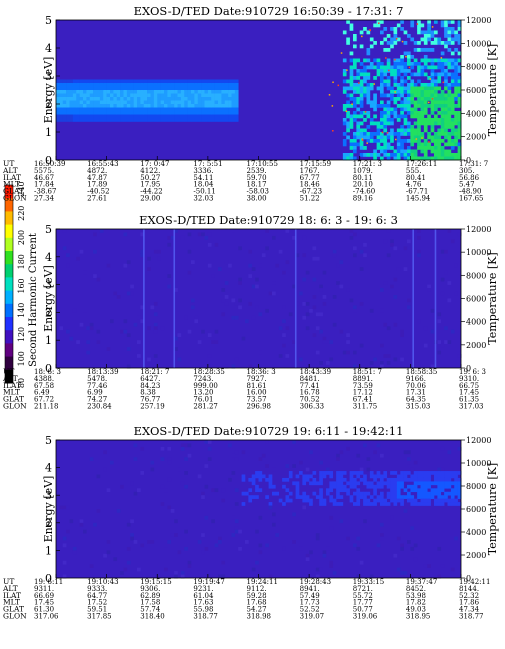 The image size is (505, 649). Describe the element at coordinates (416, 589) in the screenshot. I see `orbit-value: 8452.` at that location.